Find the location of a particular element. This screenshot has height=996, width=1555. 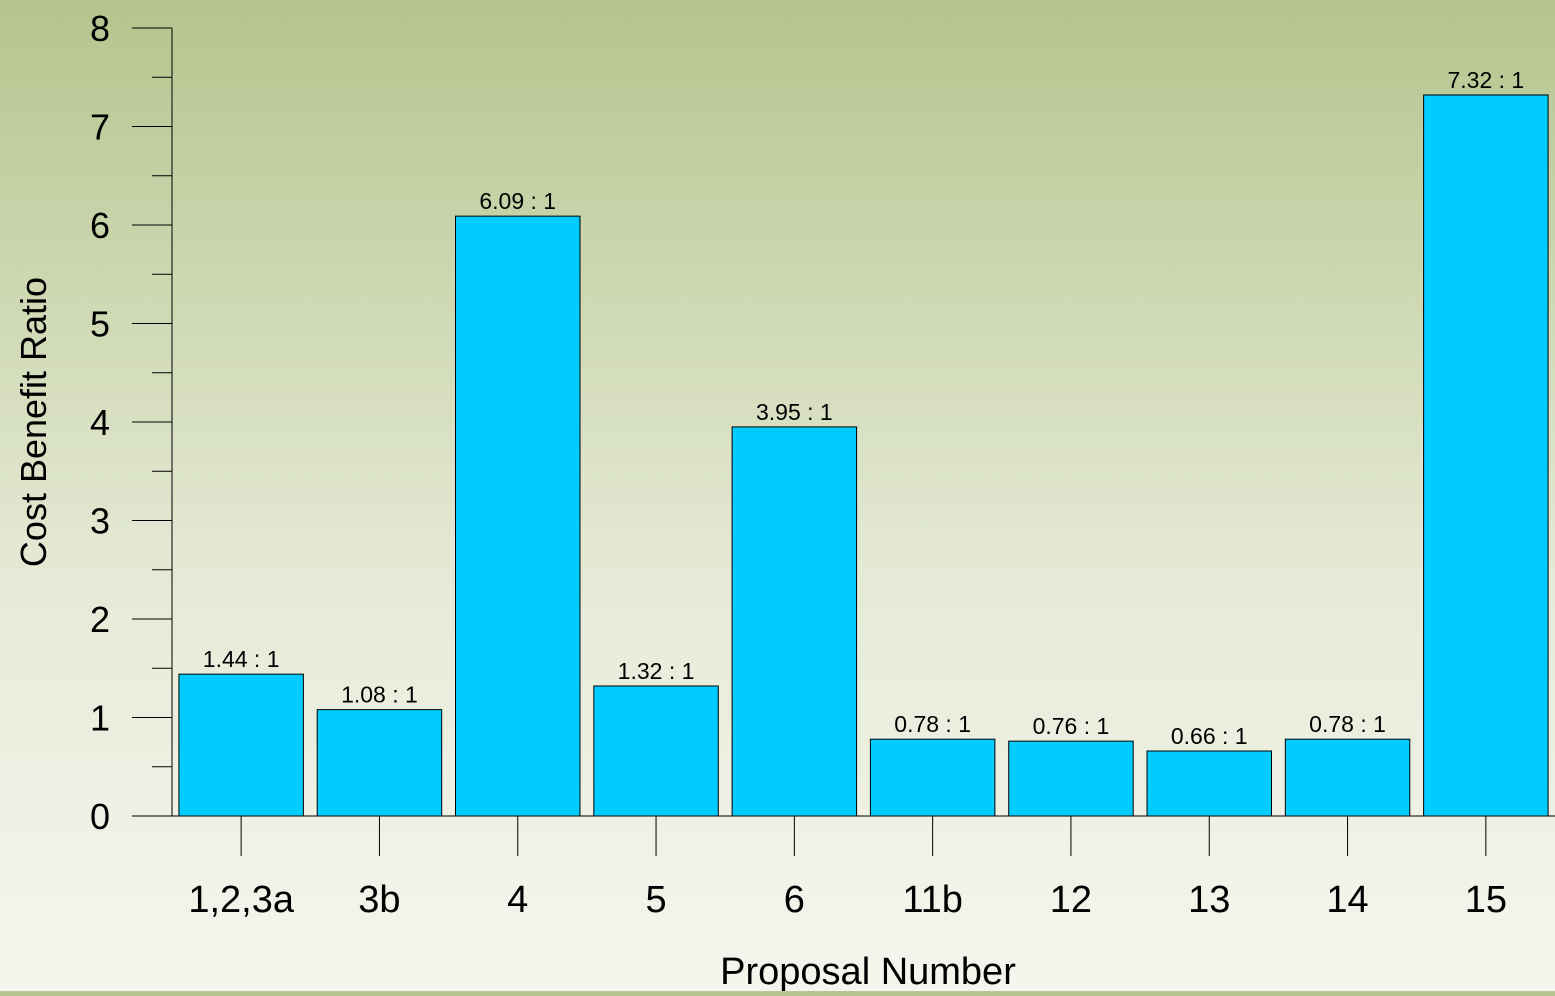

bar-value-label: 1.08 : 1 is located at coordinates (379, 695).